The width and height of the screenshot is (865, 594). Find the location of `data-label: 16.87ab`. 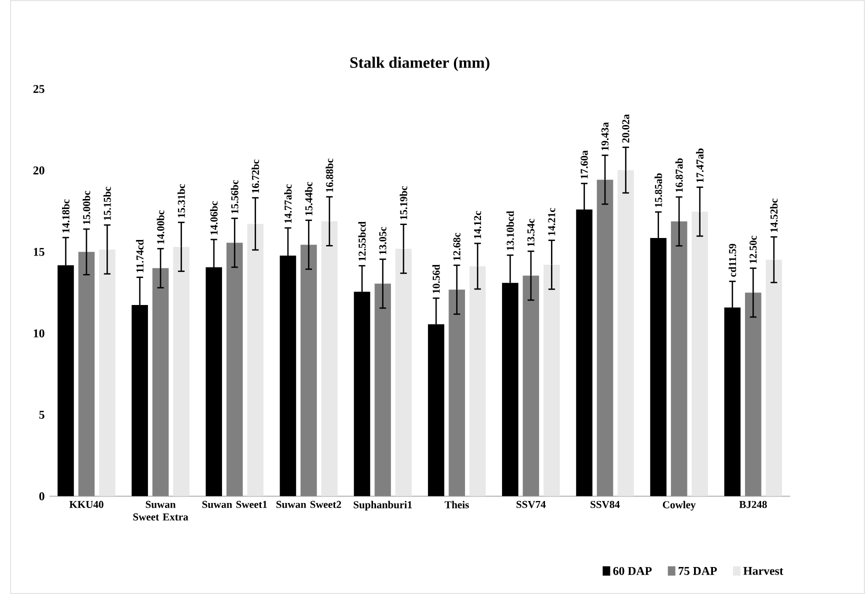

data-label: 16.87ab is located at coordinates (679, 175).